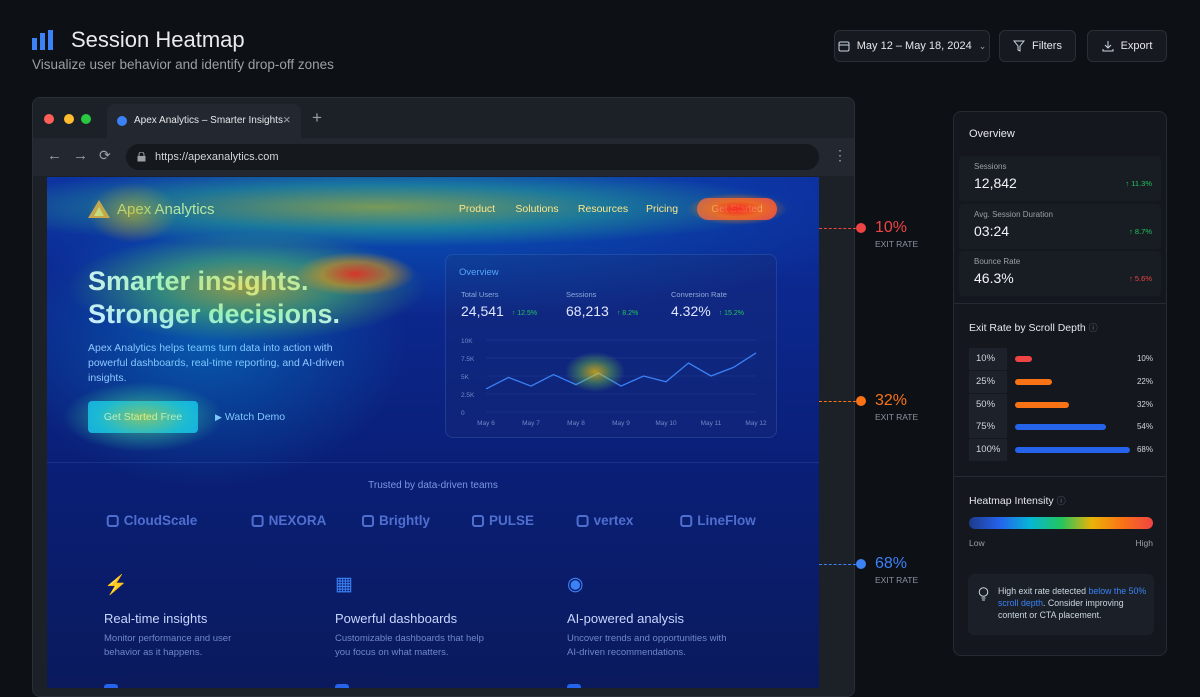 Image resolution: width=1200 pixels, height=697 pixels. What do you see at coordinates (288, 520) in the screenshot?
I see `client-logo: NEXORA` at bounding box center [288, 520].